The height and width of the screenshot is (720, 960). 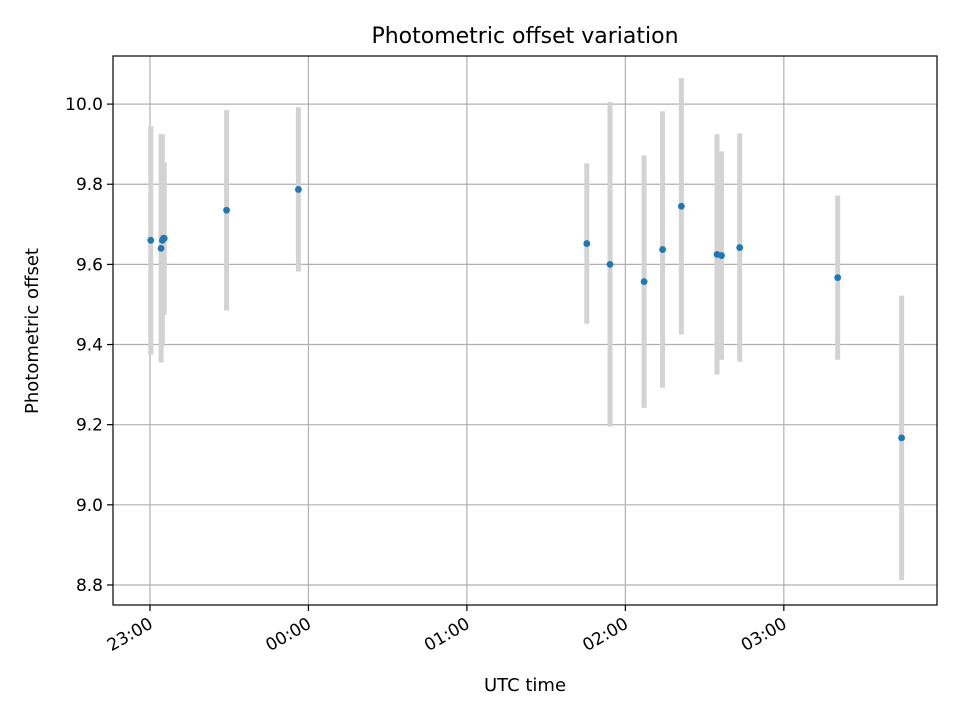 What do you see at coordinates (89, 586) in the screenshot?
I see `y-tick-label: 8.8` at bounding box center [89, 586].